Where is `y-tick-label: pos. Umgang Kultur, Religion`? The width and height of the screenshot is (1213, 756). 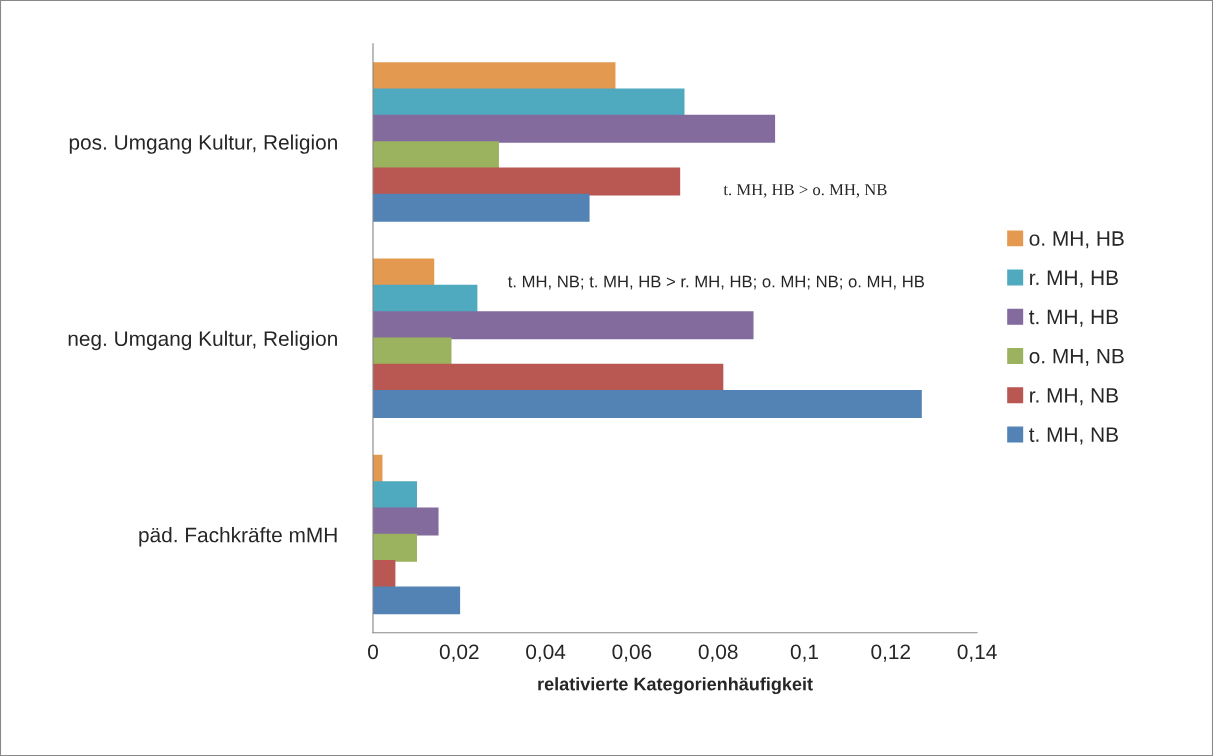 y-tick-label: pos. Umgang Kultur, Religion is located at coordinates (203, 144).